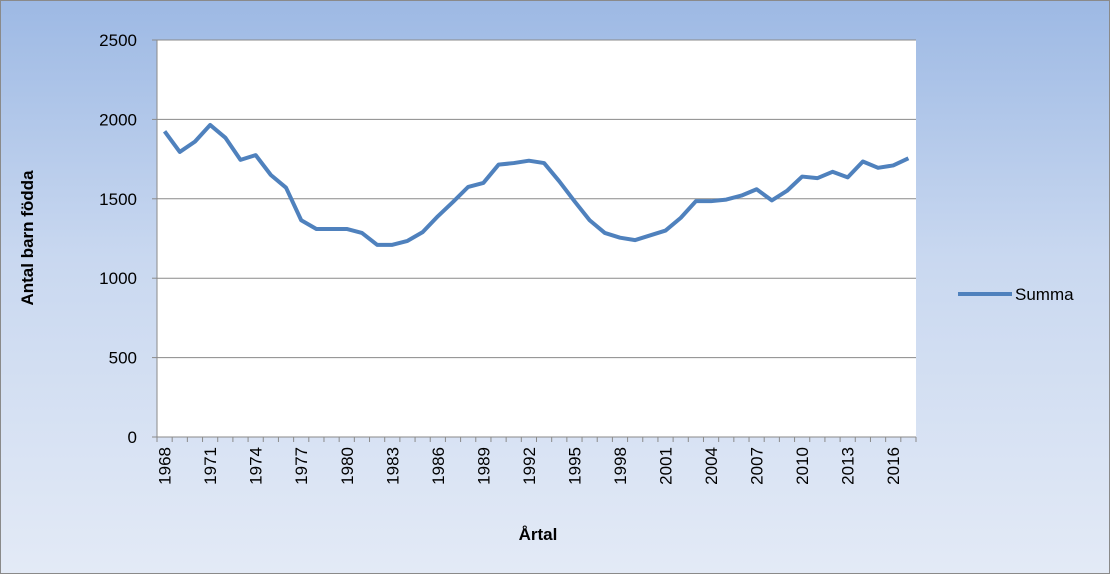  What do you see at coordinates (438, 466) in the screenshot?
I see `x-tick-label: 1986` at bounding box center [438, 466].